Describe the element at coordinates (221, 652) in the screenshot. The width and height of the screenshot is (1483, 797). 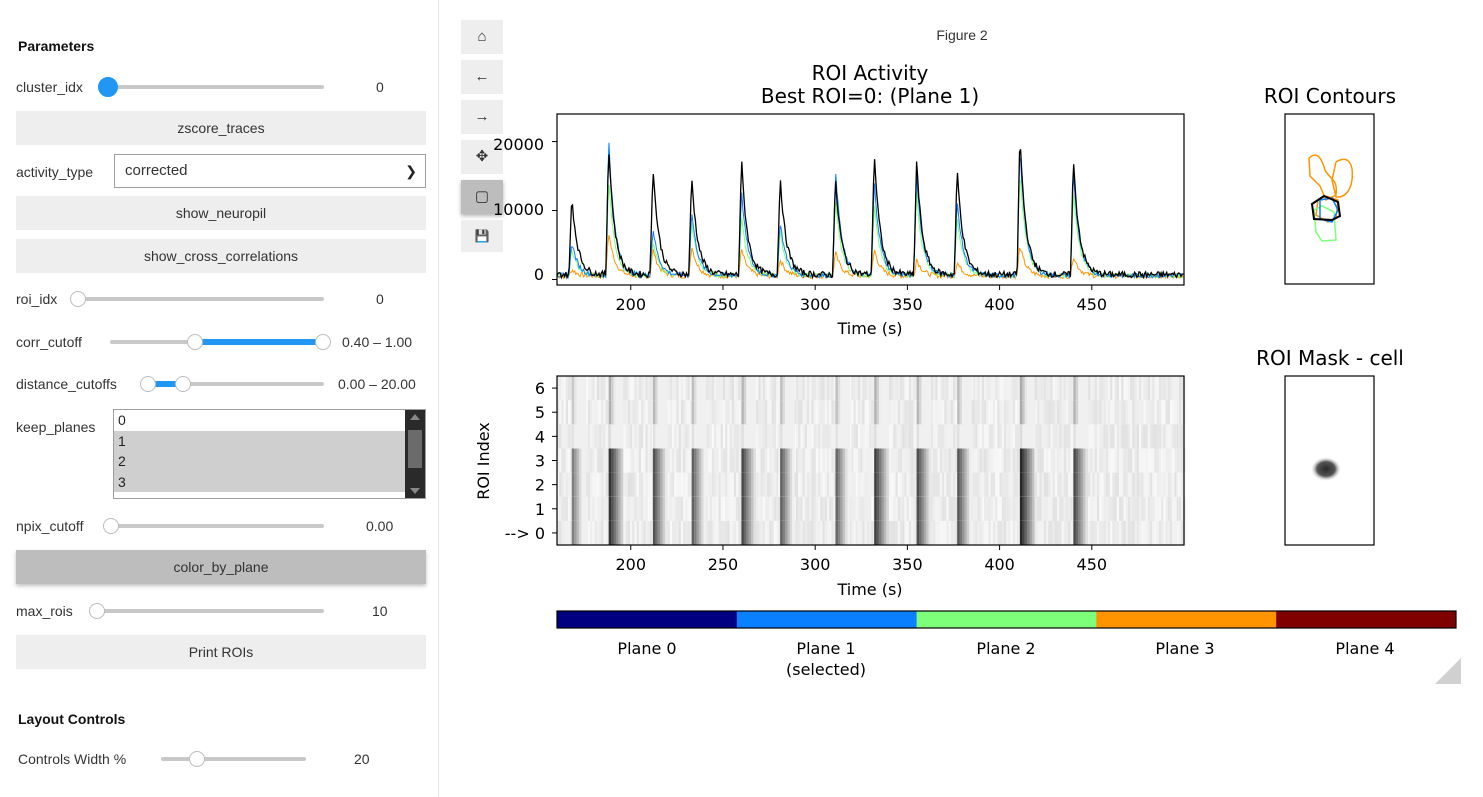
I see `print-rois-button: Print ROIs` at that location.